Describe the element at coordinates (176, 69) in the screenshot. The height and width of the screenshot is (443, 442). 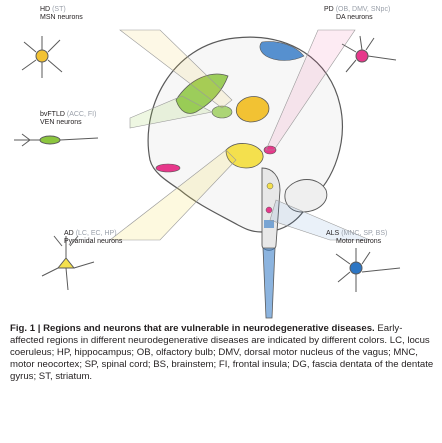
I see `hd-callout` at that location.